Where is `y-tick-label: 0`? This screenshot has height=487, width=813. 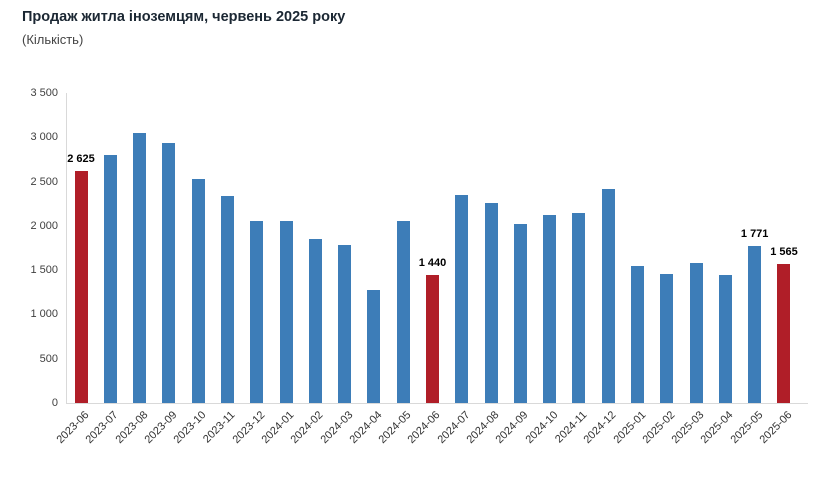 y-tick-label: 0 is located at coordinates (54, 403).